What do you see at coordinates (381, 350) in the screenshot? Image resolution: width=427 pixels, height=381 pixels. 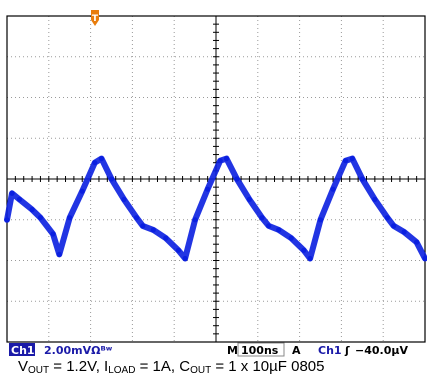 I see `trigger-level: −40.0µV` at bounding box center [381, 350].